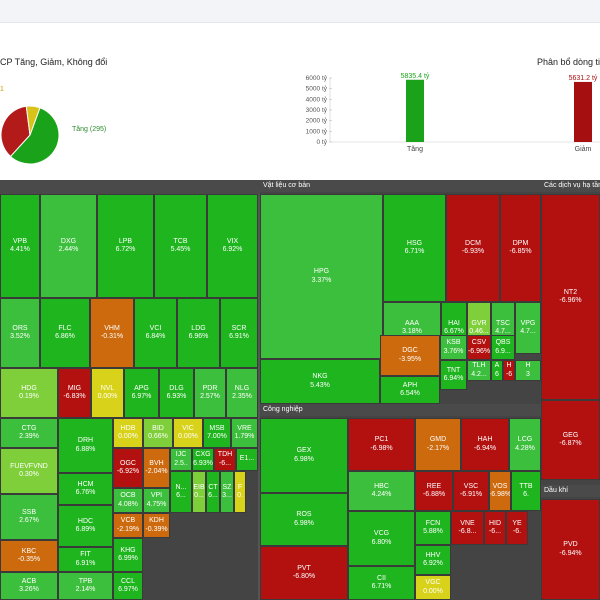 This screenshot has height=600, width=600. I want to click on treemap-cell-hbc: HBC 4.24%, so click(381, 491).